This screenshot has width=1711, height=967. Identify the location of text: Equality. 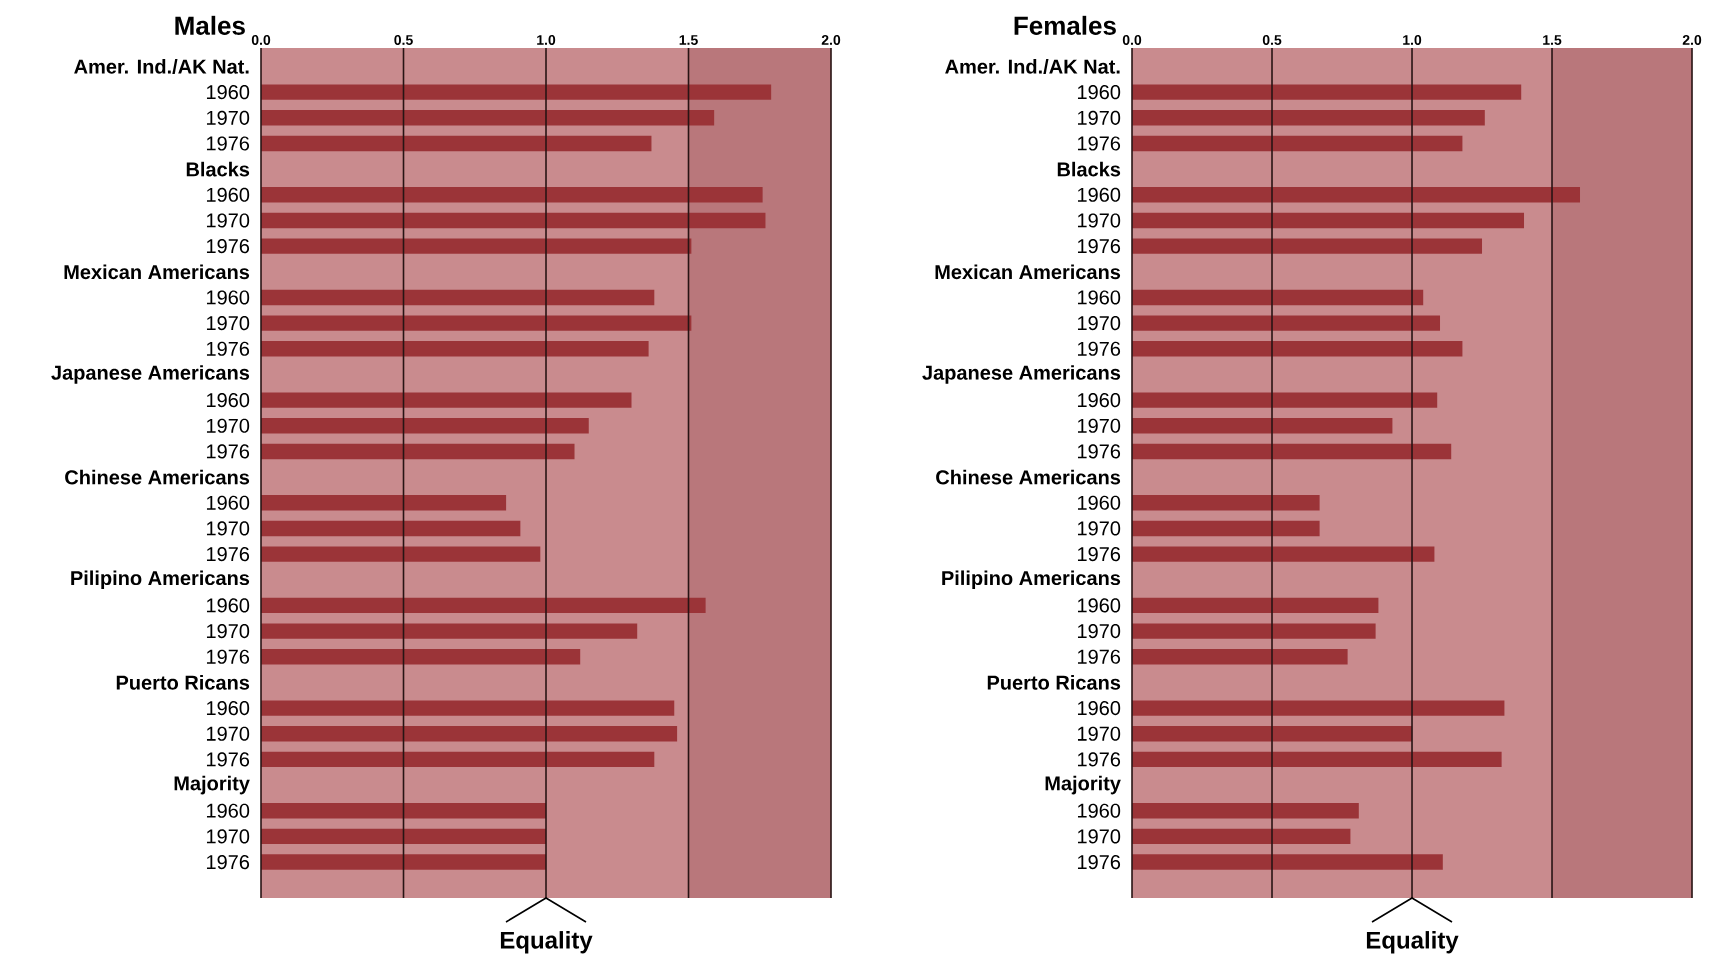
(1412, 942).